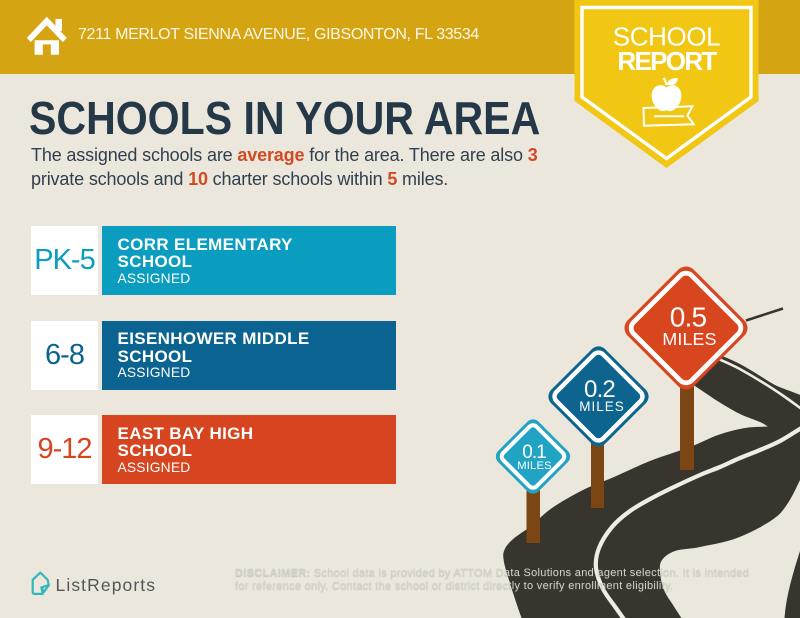  What do you see at coordinates (534, 452) in the screenshot?
I see `svg-text: 0.1` at bounding box center [534, 452].